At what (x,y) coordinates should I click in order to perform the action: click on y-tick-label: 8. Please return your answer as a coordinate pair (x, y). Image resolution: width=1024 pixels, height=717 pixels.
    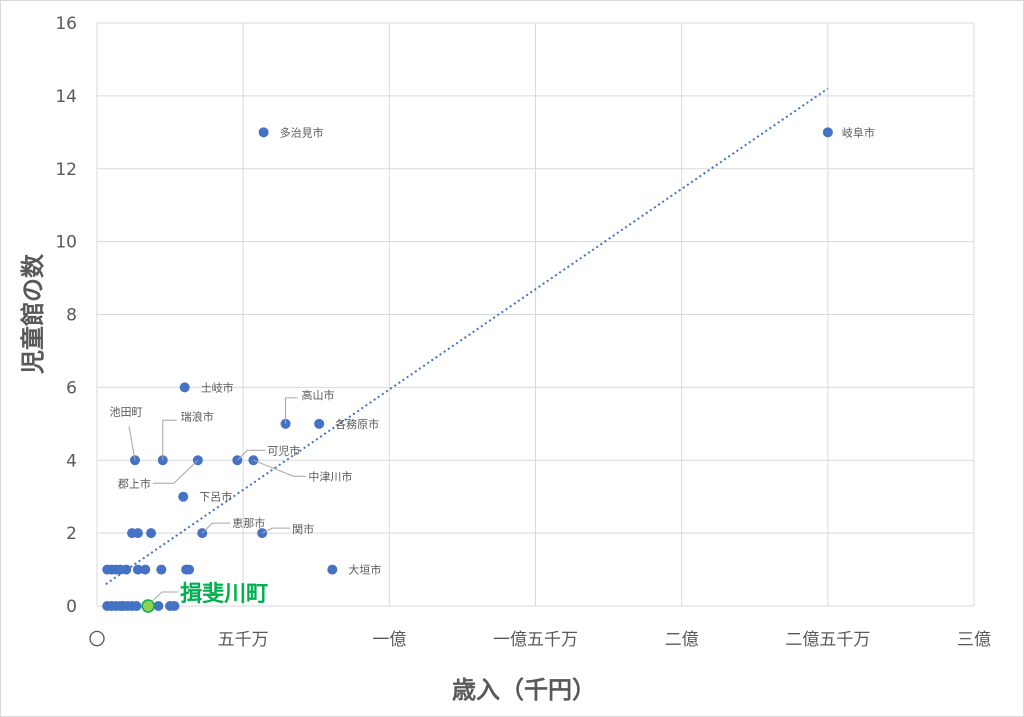
    Looking at the image, I should click on (71, 316).